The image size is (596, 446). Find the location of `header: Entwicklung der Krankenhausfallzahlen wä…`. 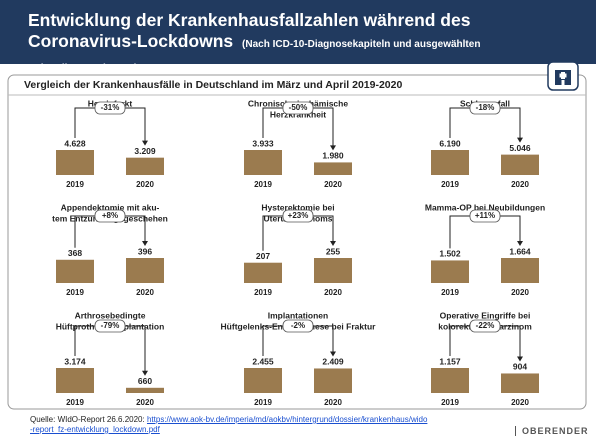

header: Entwicklung der Krankenhausfallzahlen wä… is located at coordinates (300, 44).